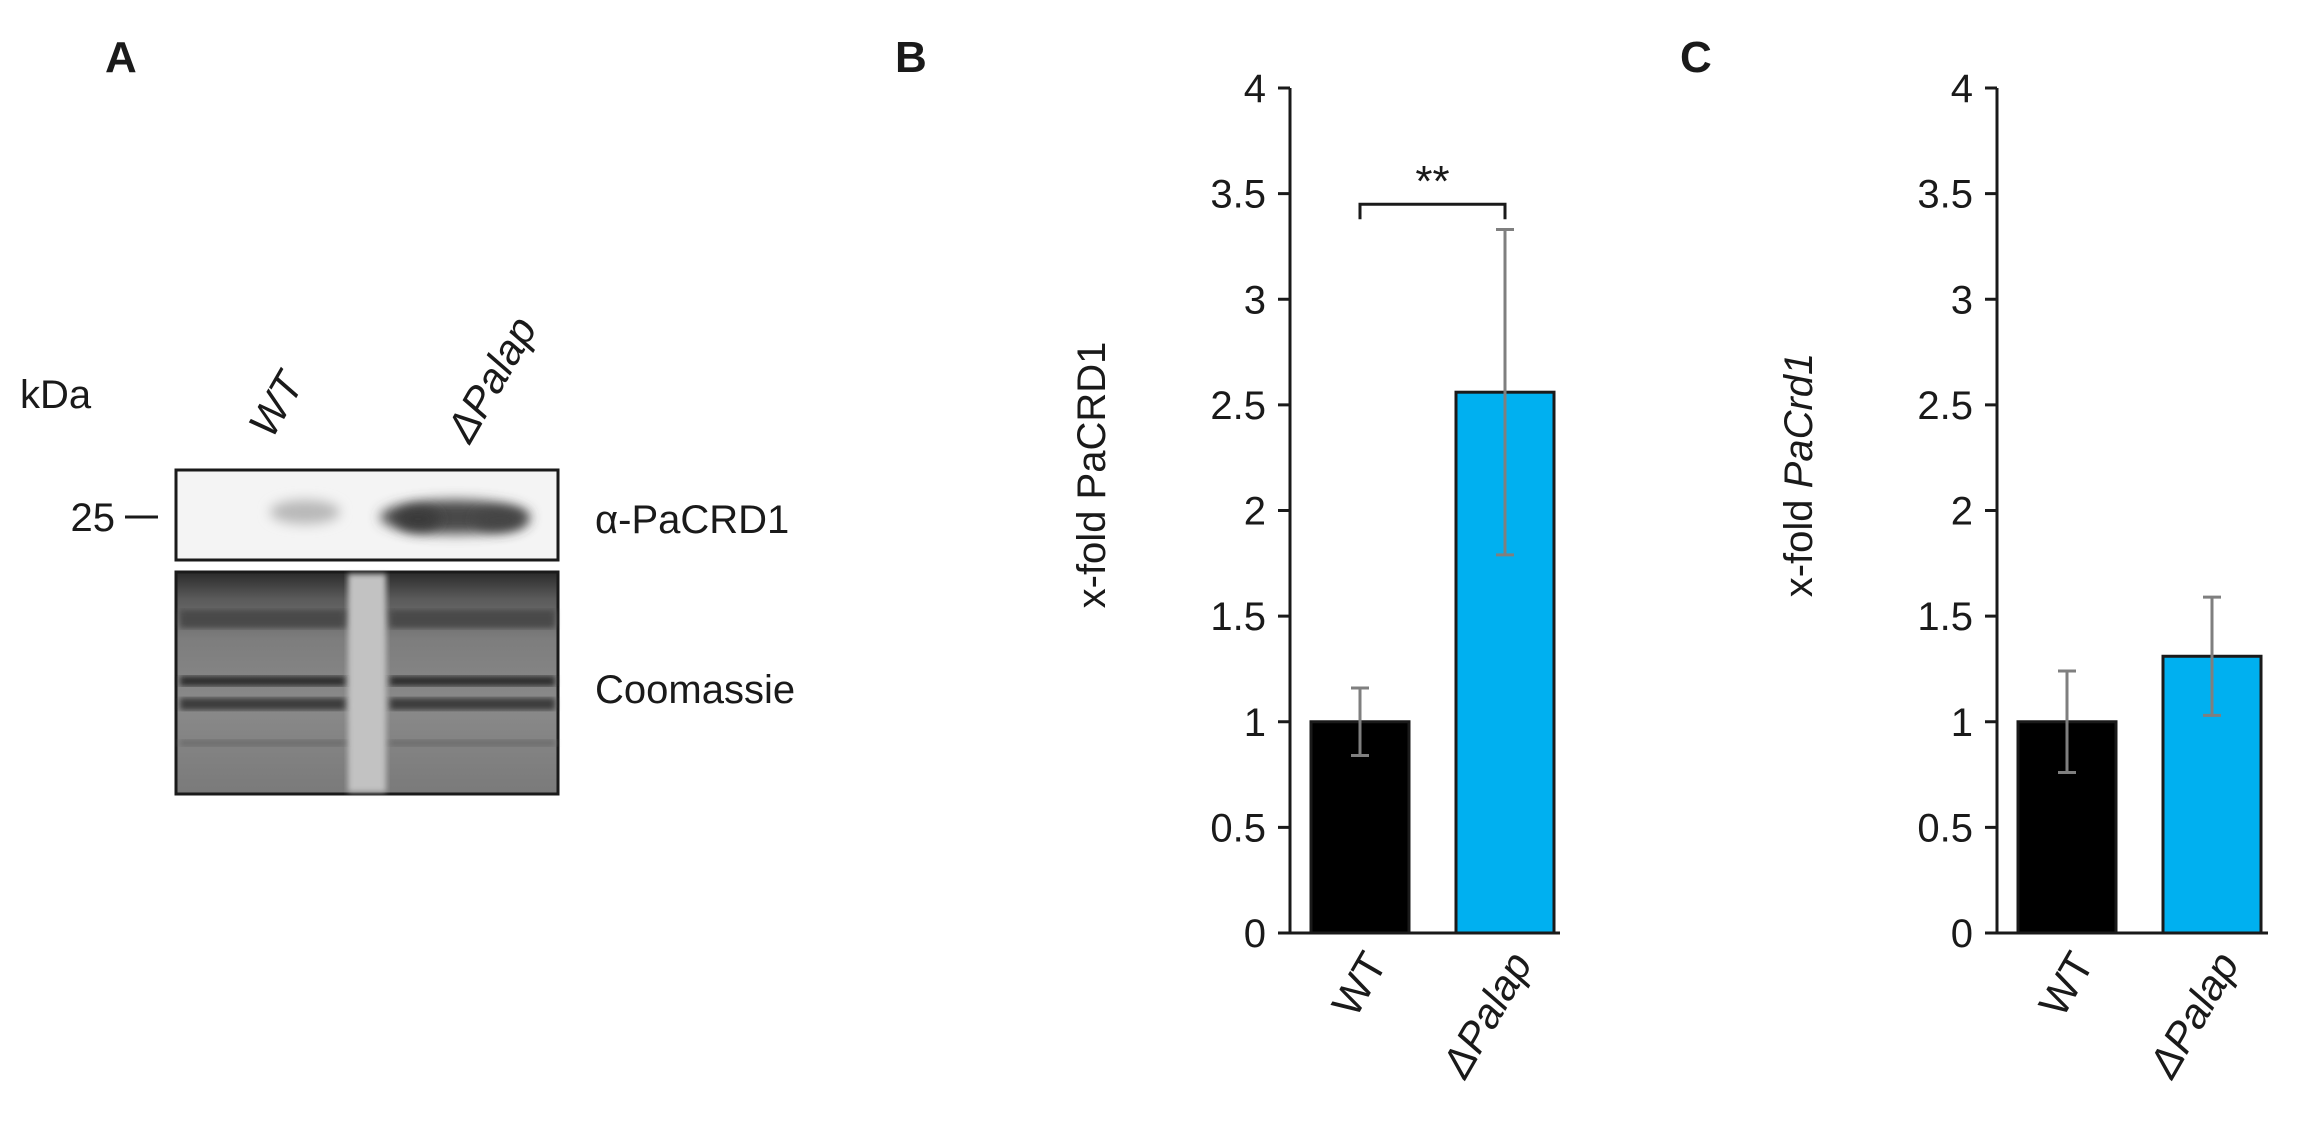 The height and width of the screenshot is (1148, 2309). What do you see at coordinates (692, 520) in the screenshot?
I see `blot-label: α-PaCRD1` at bounding box center [692, 520].